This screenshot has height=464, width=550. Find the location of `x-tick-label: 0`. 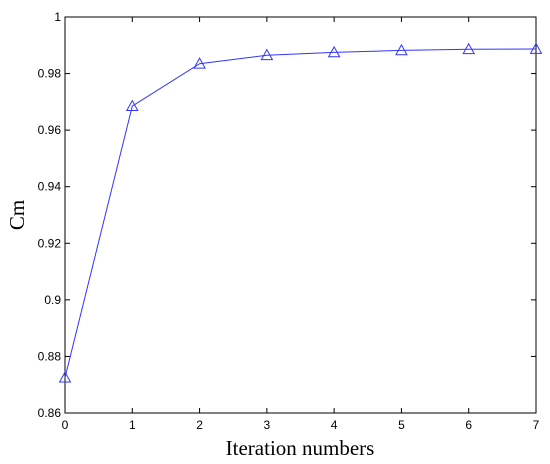

x-tick-label: 0 is located at coordinates (65, 425).